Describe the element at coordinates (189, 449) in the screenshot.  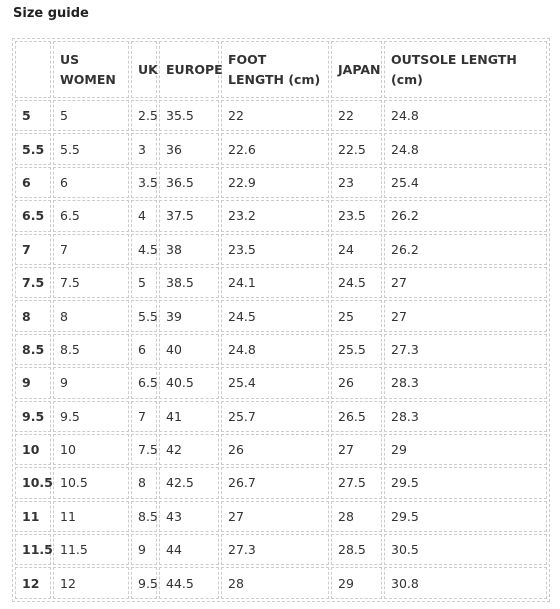
I see `table-cell: 42` at that location.